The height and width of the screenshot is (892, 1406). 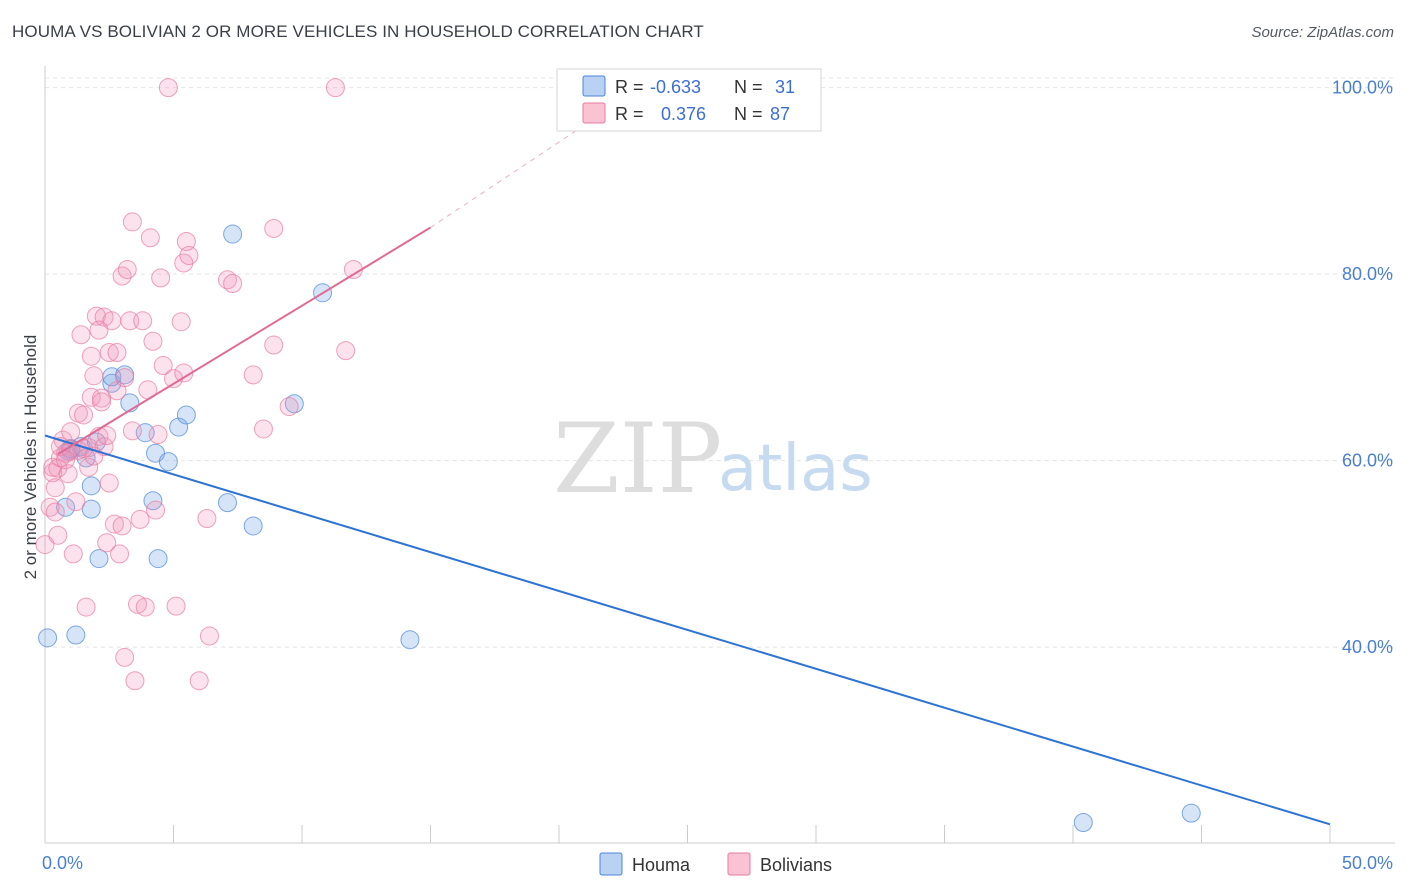 What do you see at coordinates (1362, 88) in the screenshot?
I see `y-tick-label: 100.0%` at bounding box center [1362, 88].